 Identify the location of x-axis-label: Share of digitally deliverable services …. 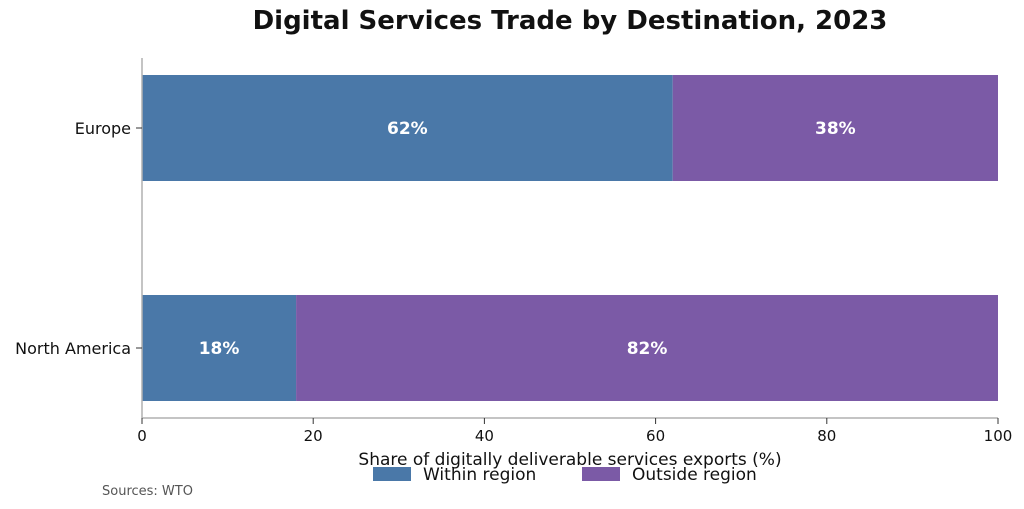
(569, 460).